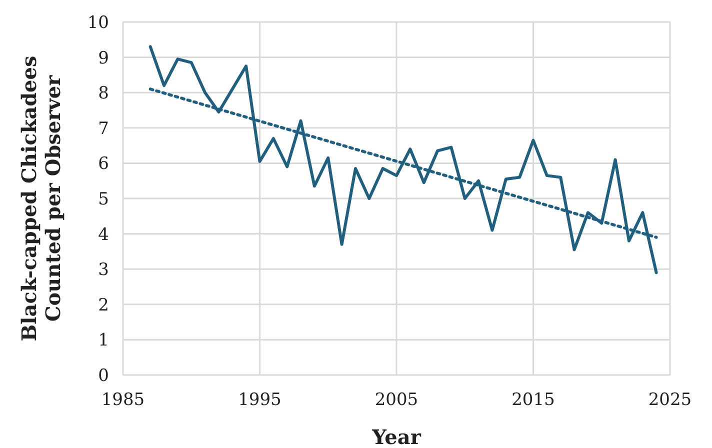 This screenshot has width=712, height=448. Describe the element at coordinates (103, 305) in the screenshot. I see `y-tick-label: 2` at that location.